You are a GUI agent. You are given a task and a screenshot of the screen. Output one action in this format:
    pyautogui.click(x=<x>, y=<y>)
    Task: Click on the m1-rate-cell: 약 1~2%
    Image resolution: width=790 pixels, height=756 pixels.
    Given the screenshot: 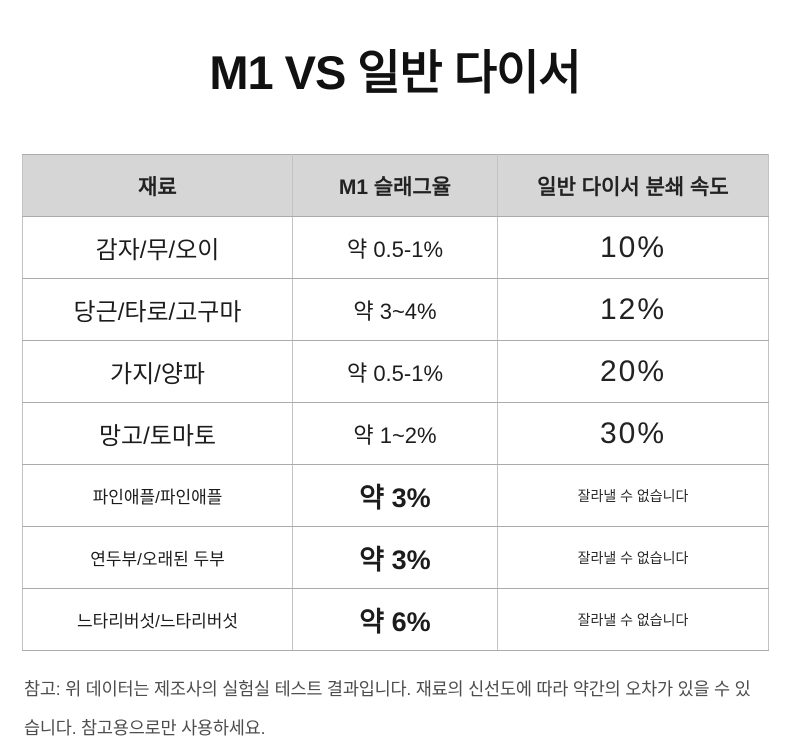 What is the action you would take?
    pyautogui.click(x=395, y=433)
    